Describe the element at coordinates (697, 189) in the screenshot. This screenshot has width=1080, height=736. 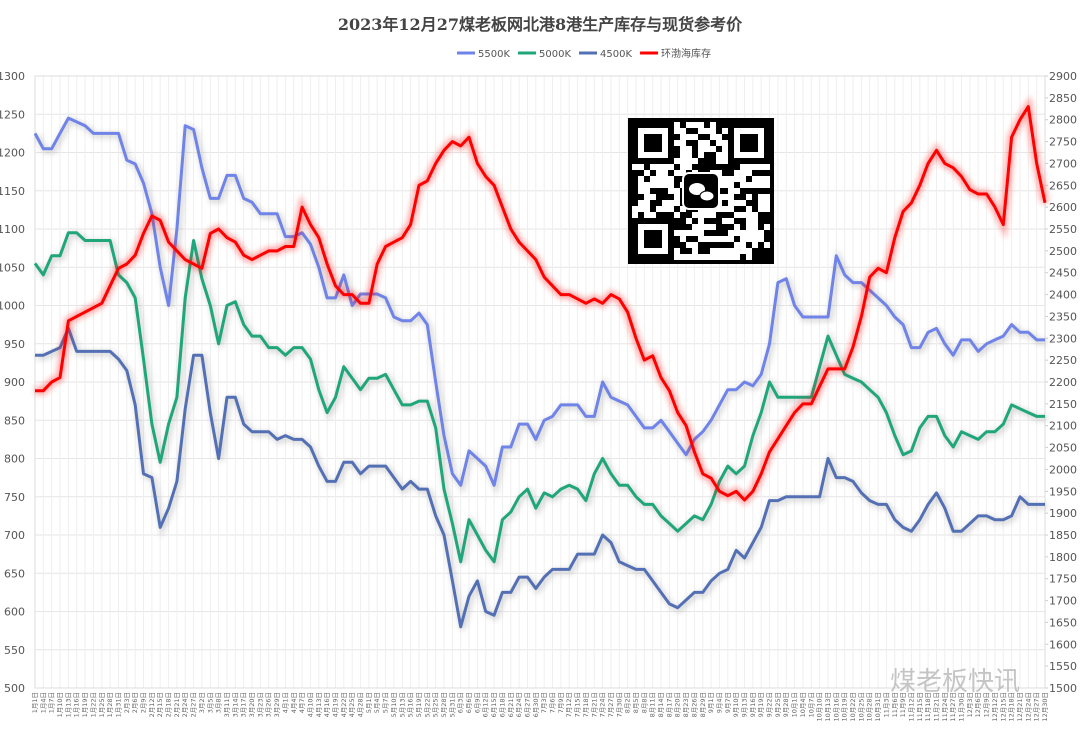
I see `qr-logo-icon` at that location.